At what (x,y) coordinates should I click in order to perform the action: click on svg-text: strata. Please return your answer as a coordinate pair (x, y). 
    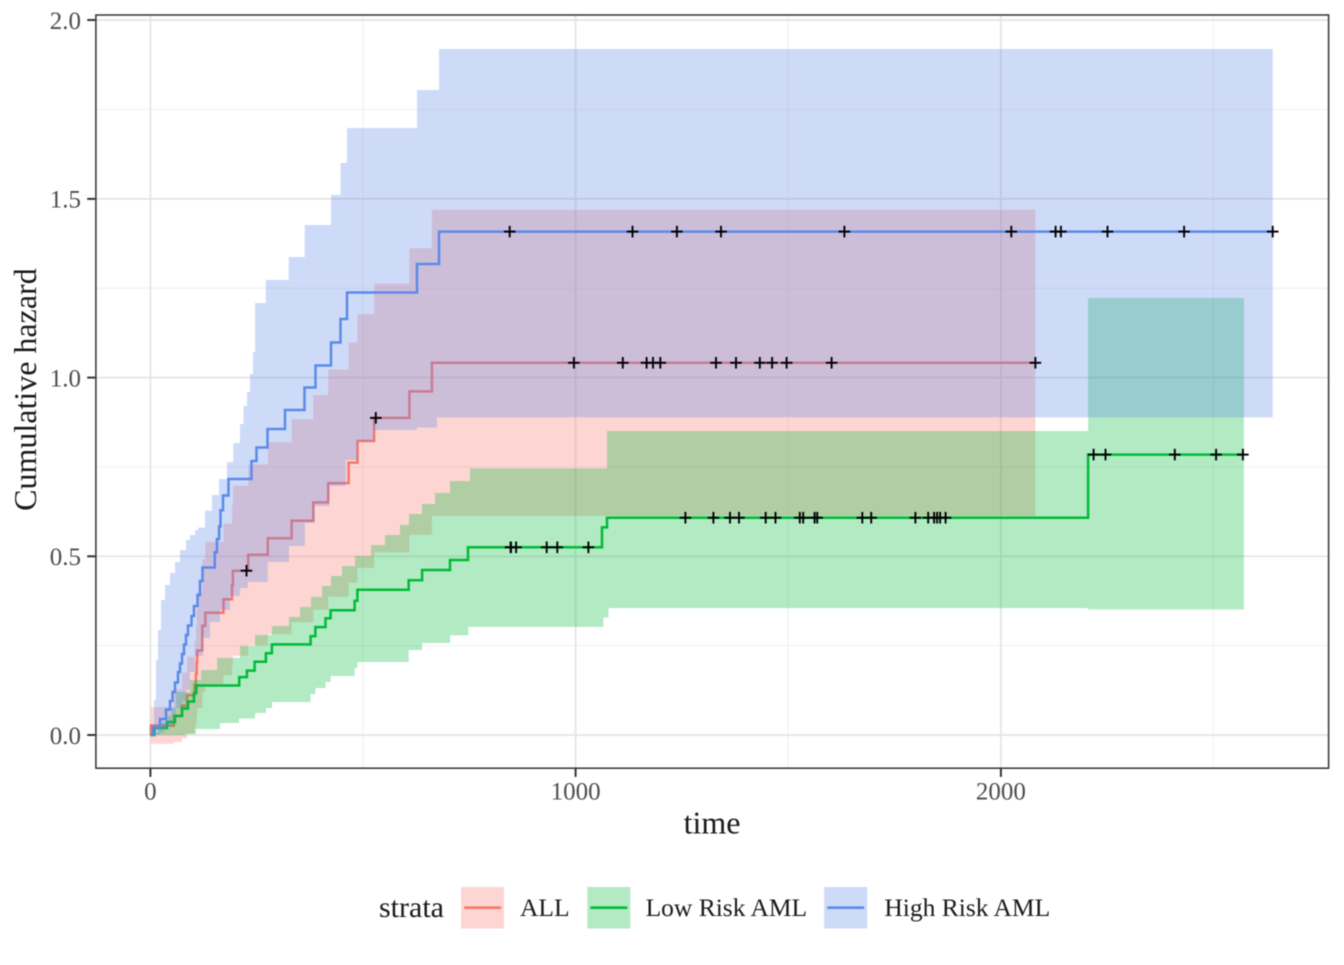
    Looking at the image, I should click on (411, 907).